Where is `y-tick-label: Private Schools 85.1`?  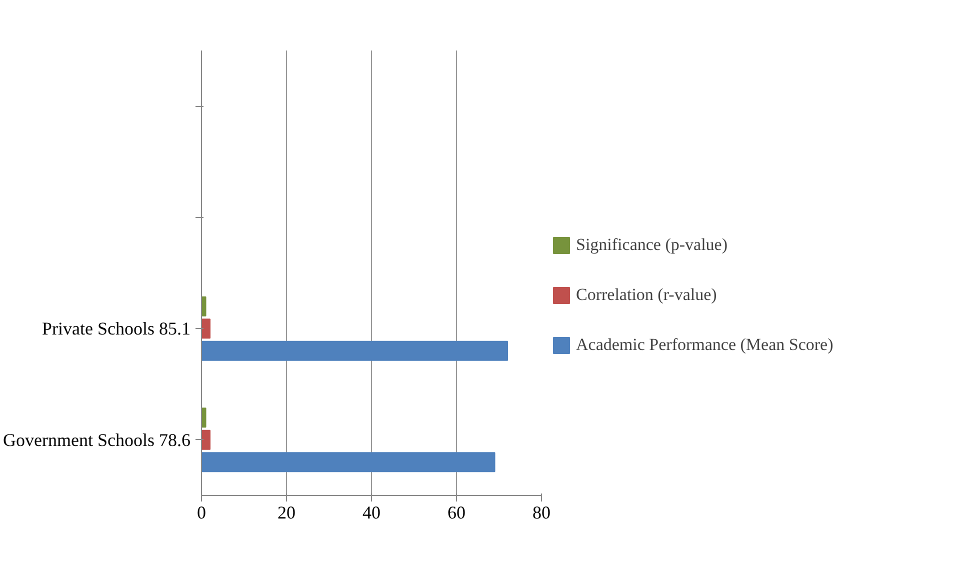
y-tick-label: Private Schools 85.1 is located at coordinates (116, 328).